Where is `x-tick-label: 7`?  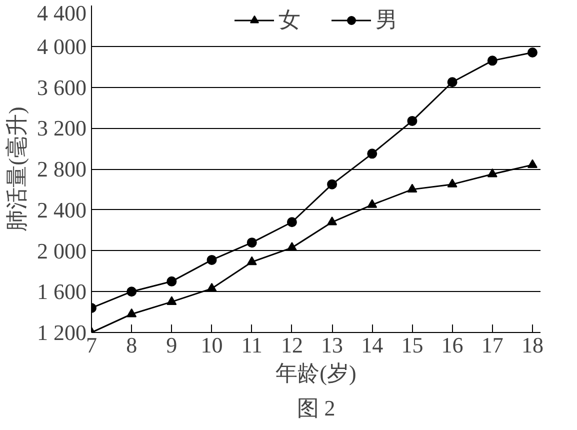 x-tick-label: 7 is located at coordinates (91, 345).